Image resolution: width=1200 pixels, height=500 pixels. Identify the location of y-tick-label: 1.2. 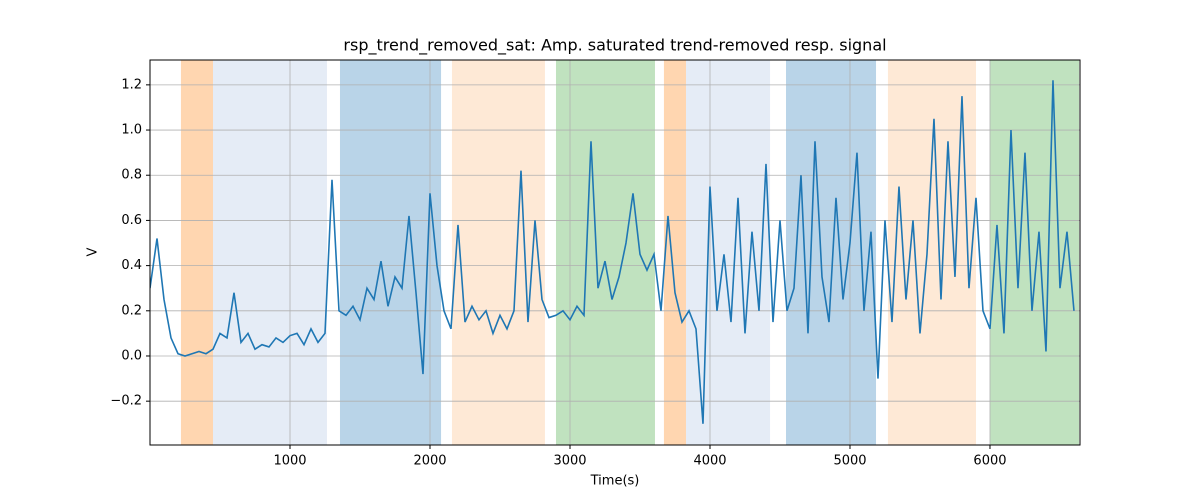
(131, 84).